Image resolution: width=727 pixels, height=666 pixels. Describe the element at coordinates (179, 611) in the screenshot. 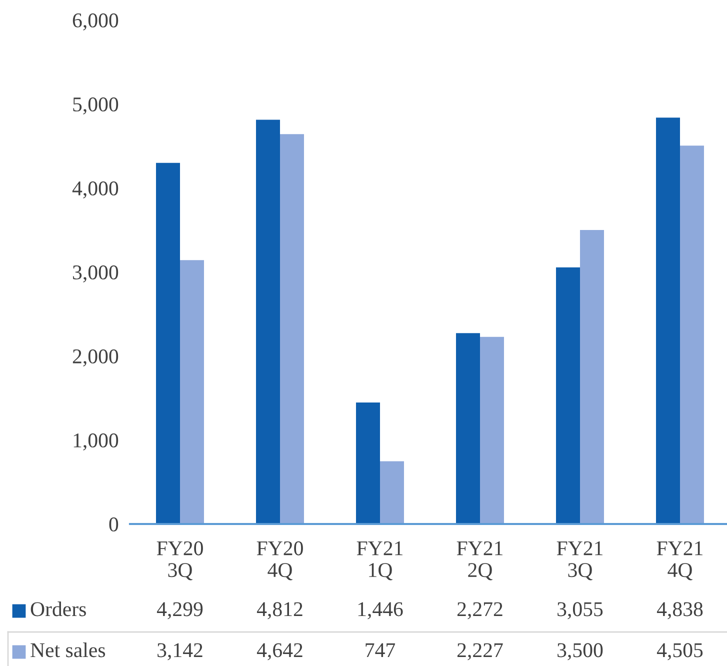

I see `data-label: 4,299` at that location.